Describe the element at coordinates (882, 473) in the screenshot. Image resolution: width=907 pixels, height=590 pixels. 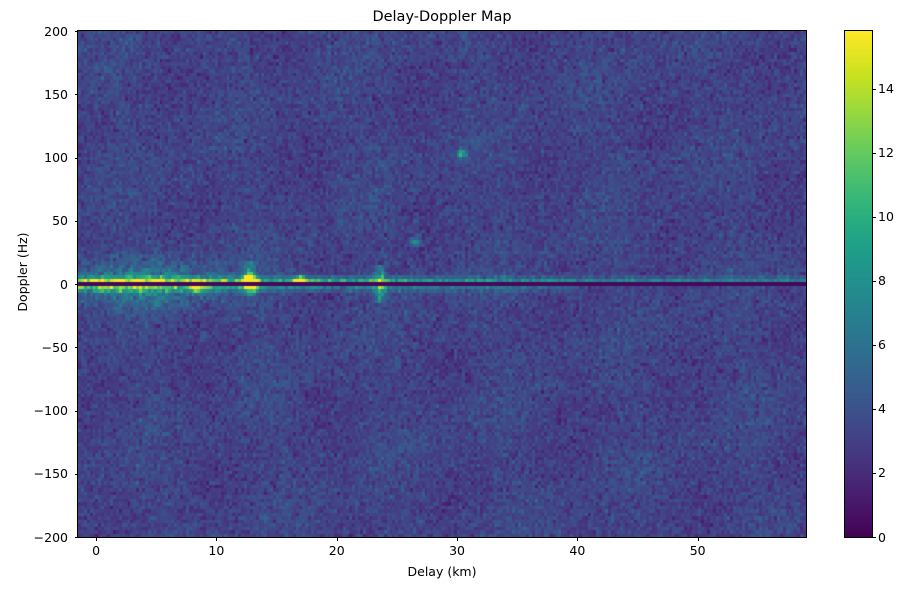
I see `colorbar-tick-label: 2` at that location.